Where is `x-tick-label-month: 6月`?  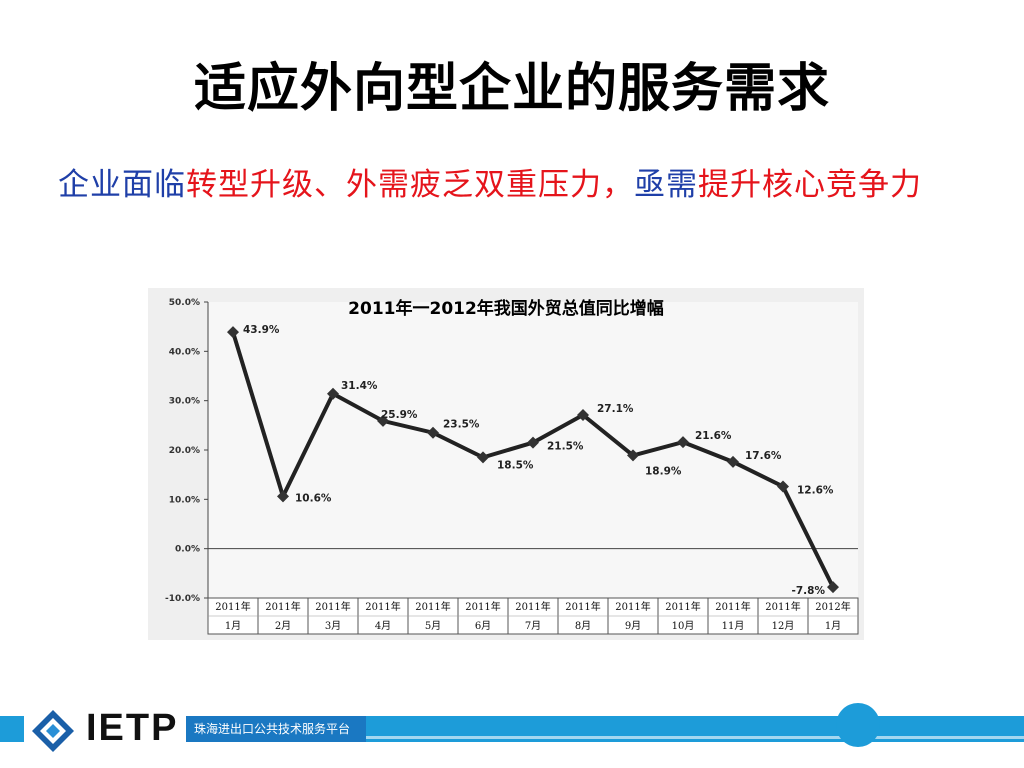 x-tick-label-month: 6月 is located at coordinates (483, 626).